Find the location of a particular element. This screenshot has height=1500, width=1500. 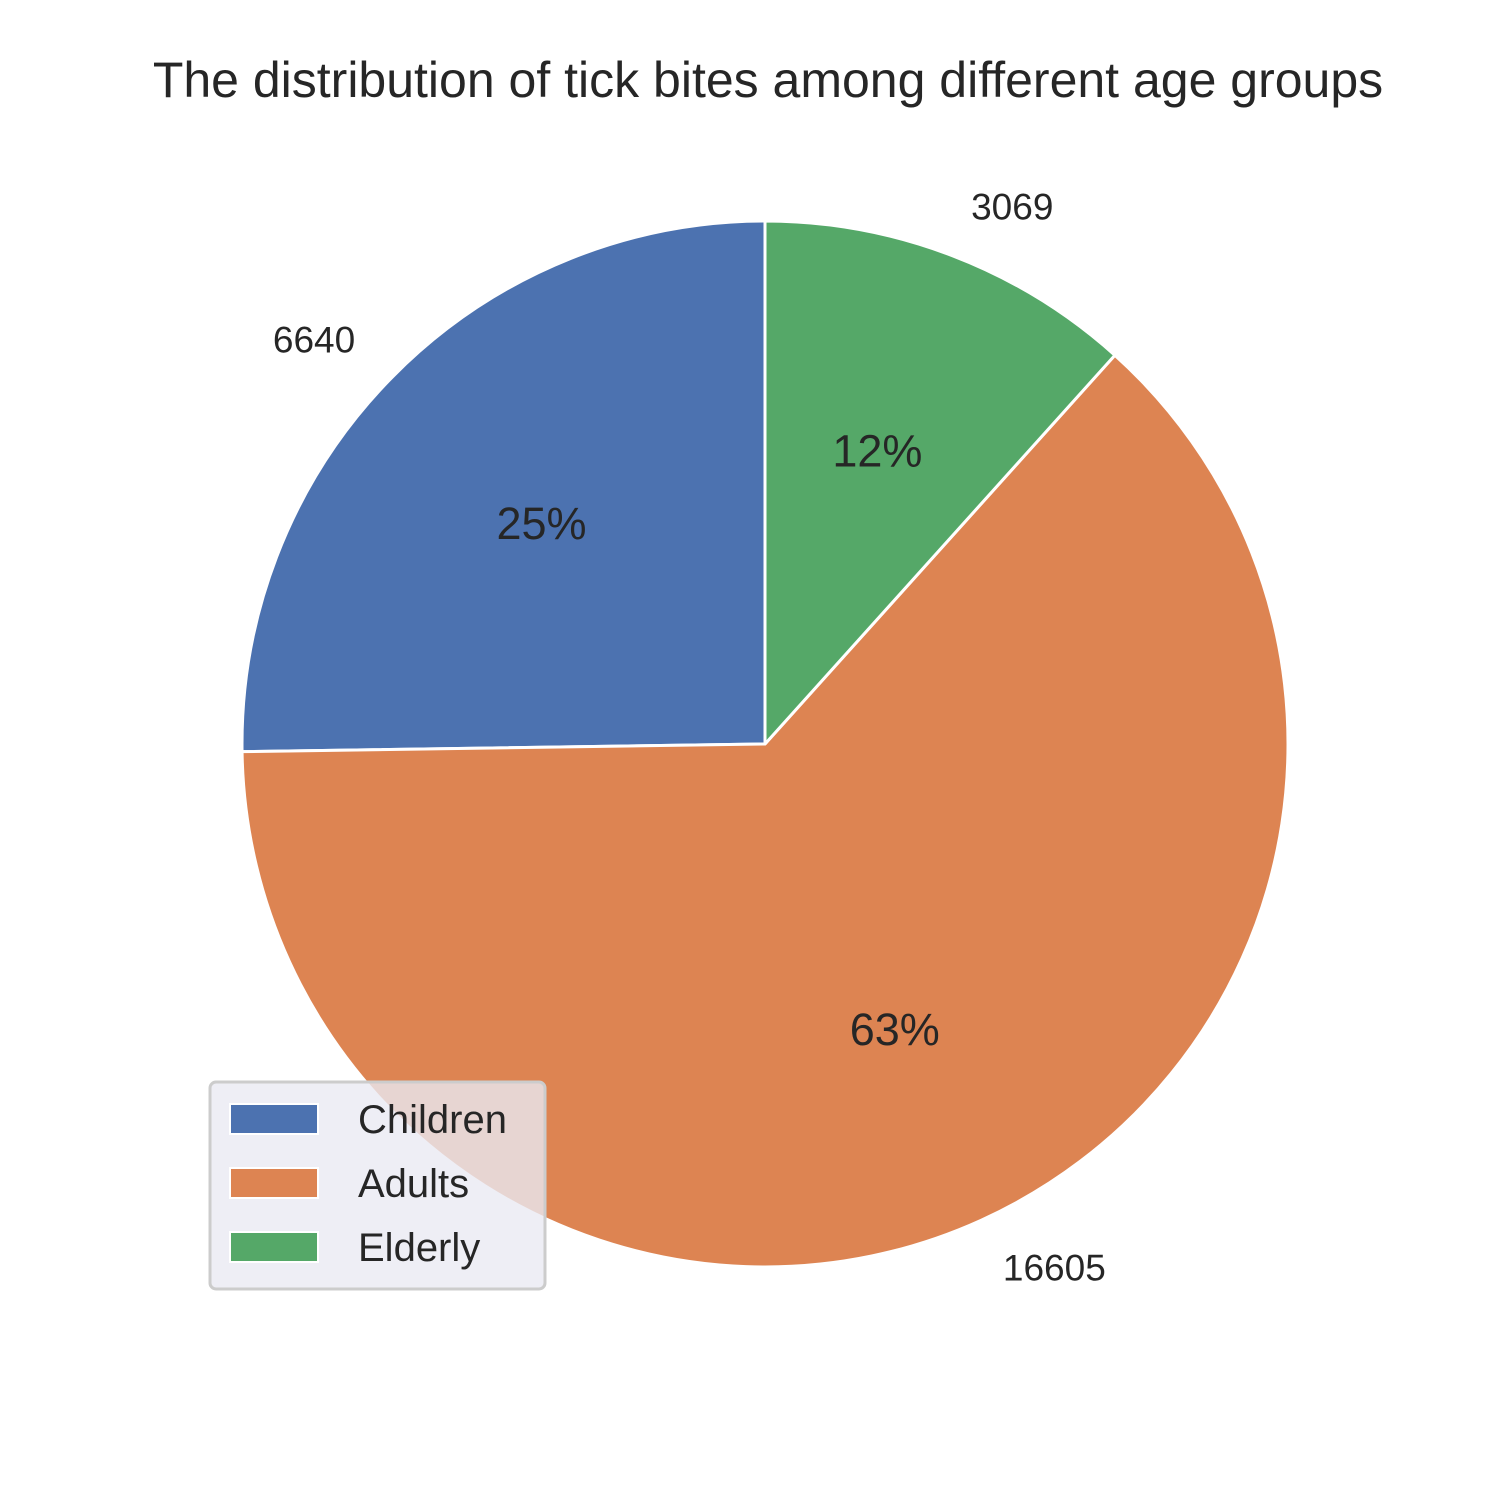

legend-swatch-children is located at coordinates (274, 1119).